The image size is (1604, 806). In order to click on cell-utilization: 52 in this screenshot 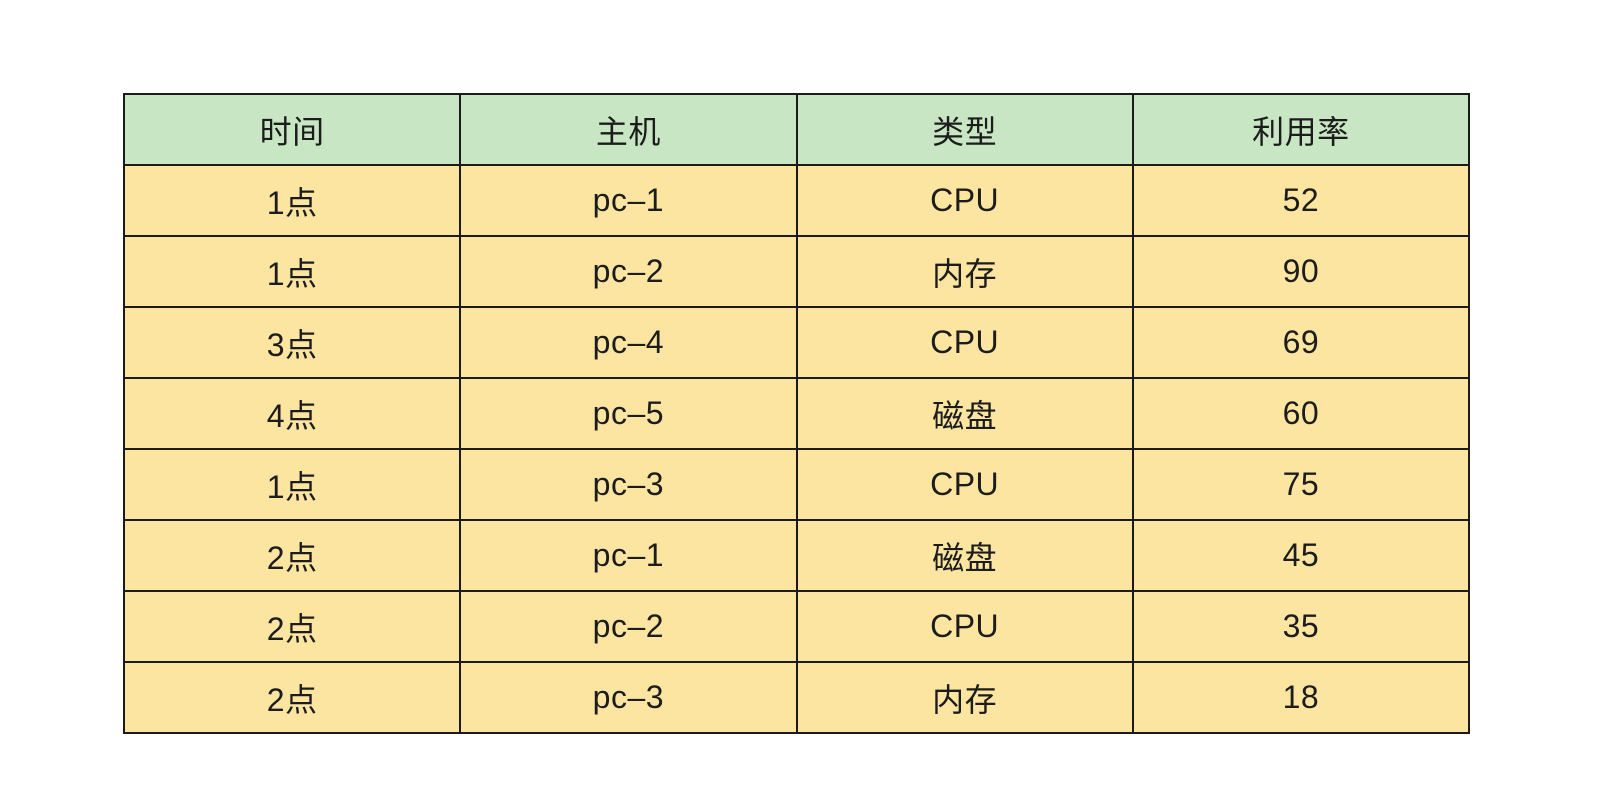, I will do `click(1301, 200)`.